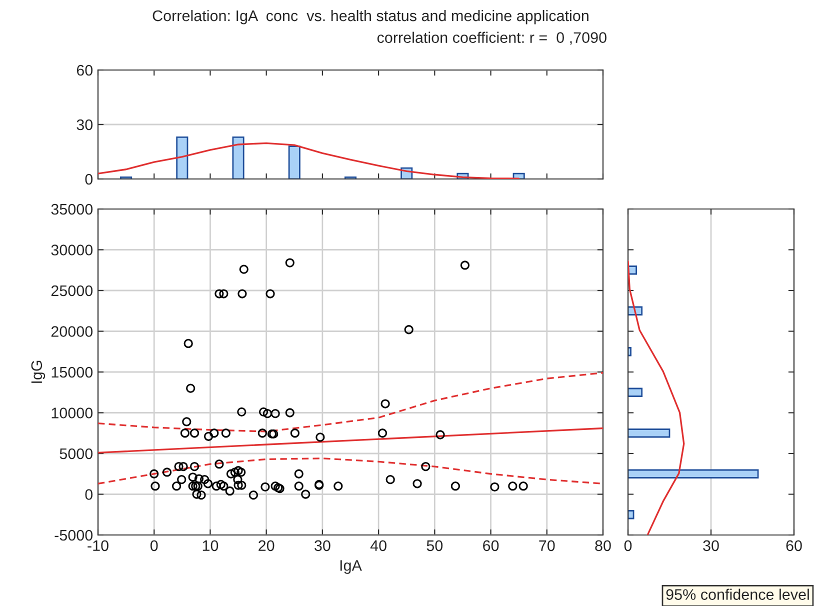 The height and width of the screenshot is (606, 814). What do you see at coordinates (210, 546) in the screenshot?
I see `x-tick-label: 10` at bounding box center [210, 546].